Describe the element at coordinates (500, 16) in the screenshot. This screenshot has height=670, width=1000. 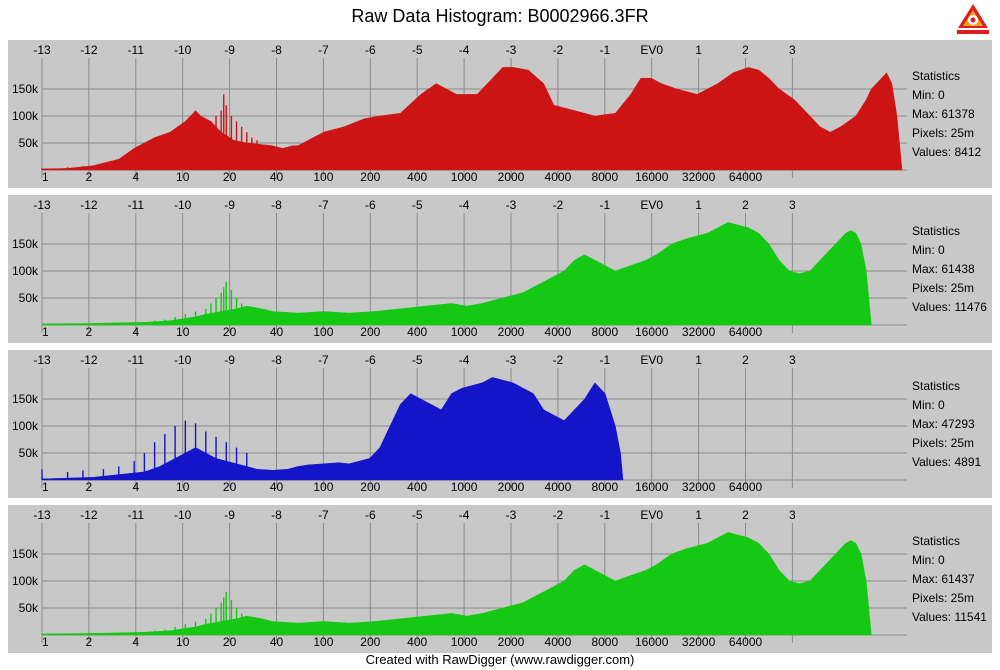
I see `chart-title: Raw Data Histogram: B0002966.3FR` at that location.